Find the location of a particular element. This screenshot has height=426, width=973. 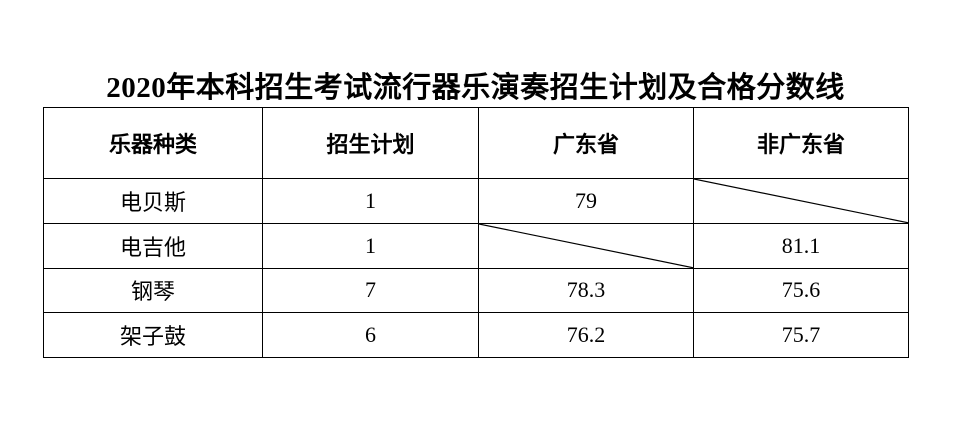

cell-non-guangdong-slashed is located at coordinates (801, 201).